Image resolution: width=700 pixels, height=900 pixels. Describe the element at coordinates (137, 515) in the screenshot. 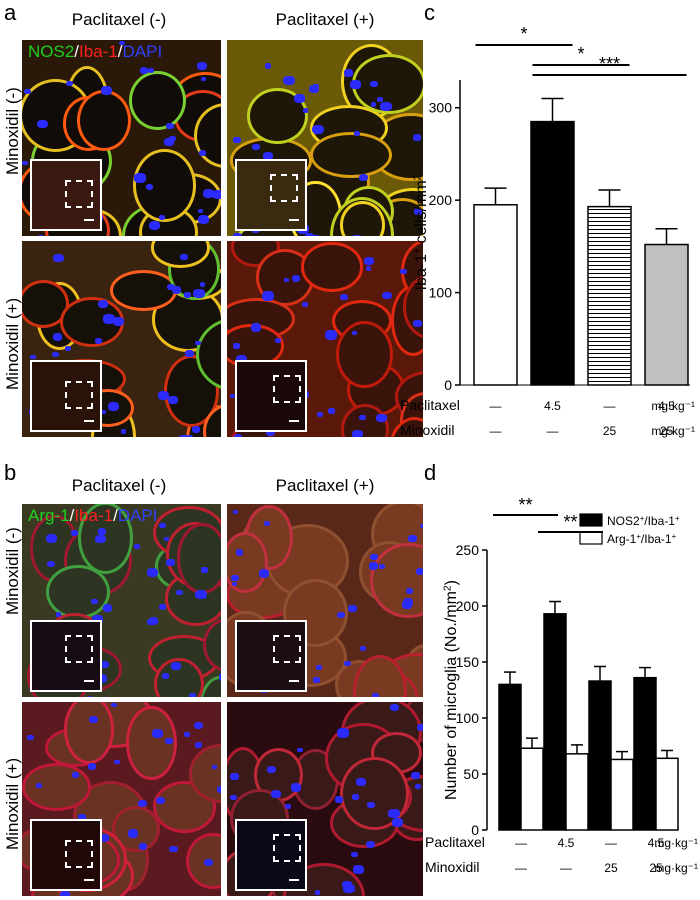

I see `stain-label-part: DAPI` at that location.